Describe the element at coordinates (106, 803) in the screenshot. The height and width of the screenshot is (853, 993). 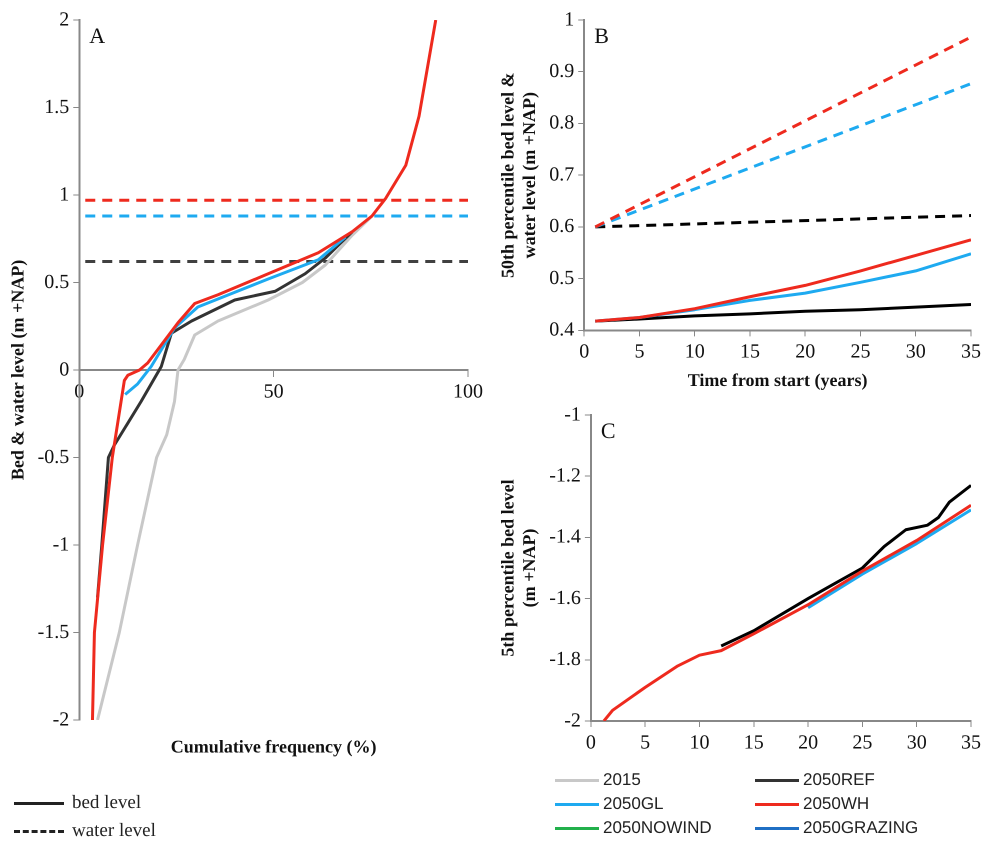
I see `text: bed level` at that location.